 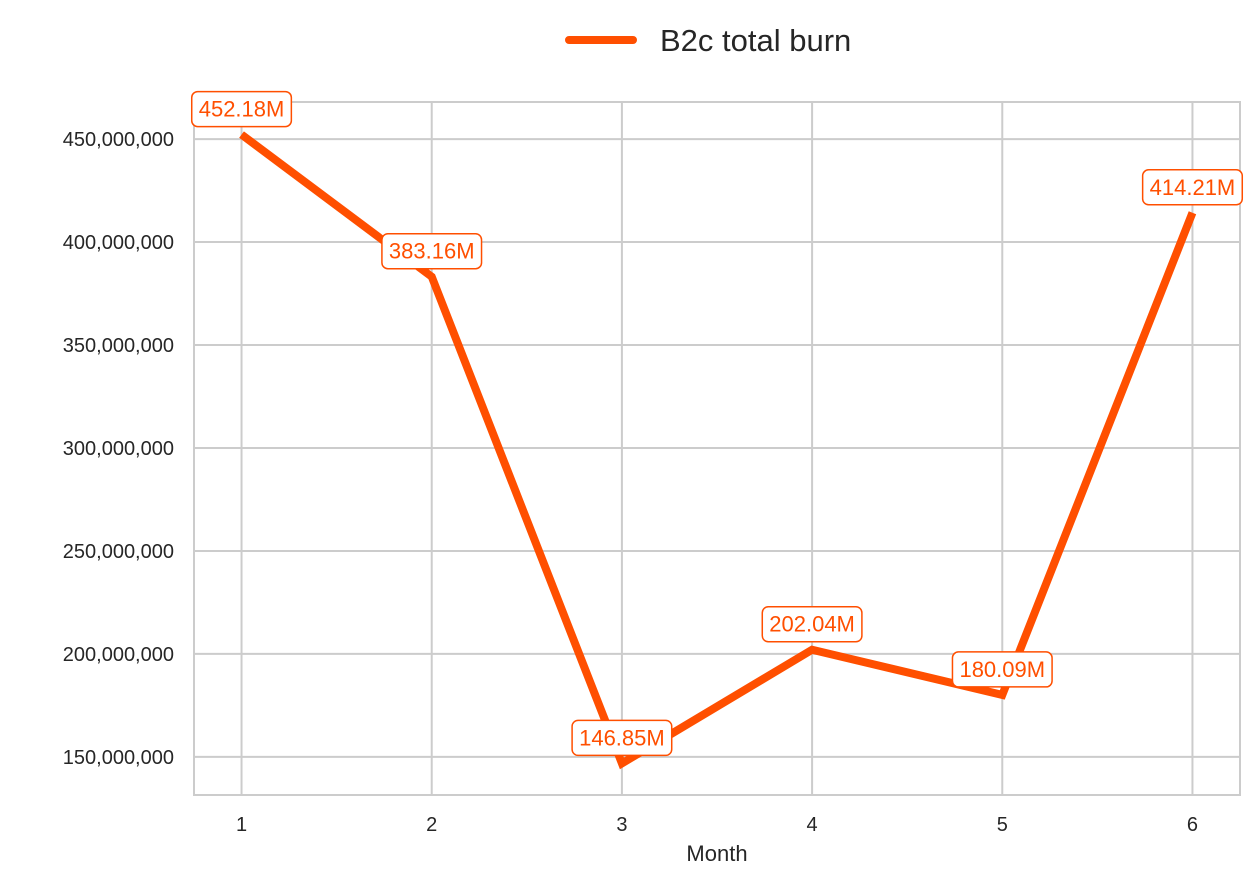 I want to click on data-label: 146.85M, so click(x=622, y=738).